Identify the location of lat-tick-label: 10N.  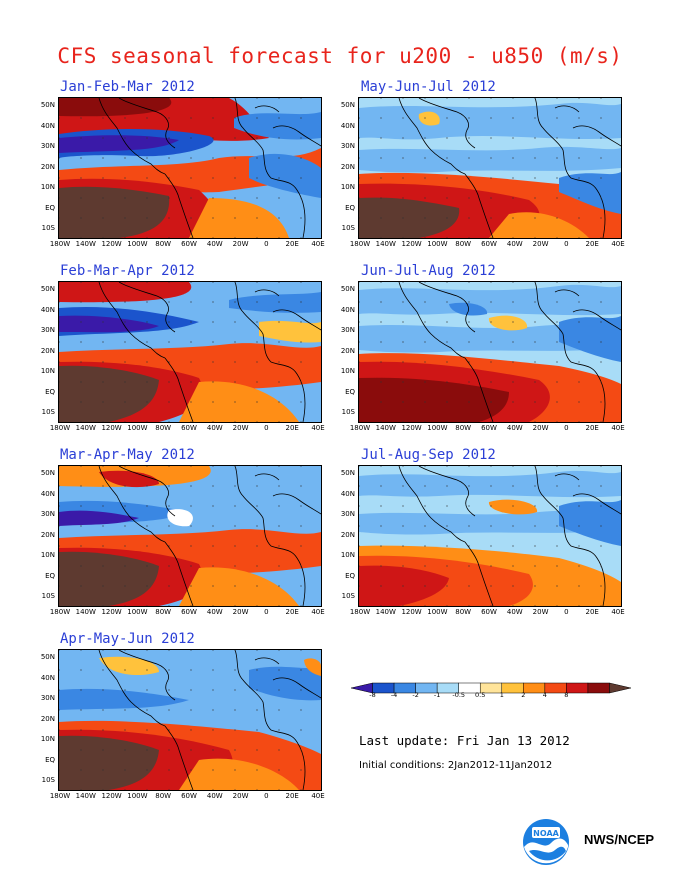
(47, 739).